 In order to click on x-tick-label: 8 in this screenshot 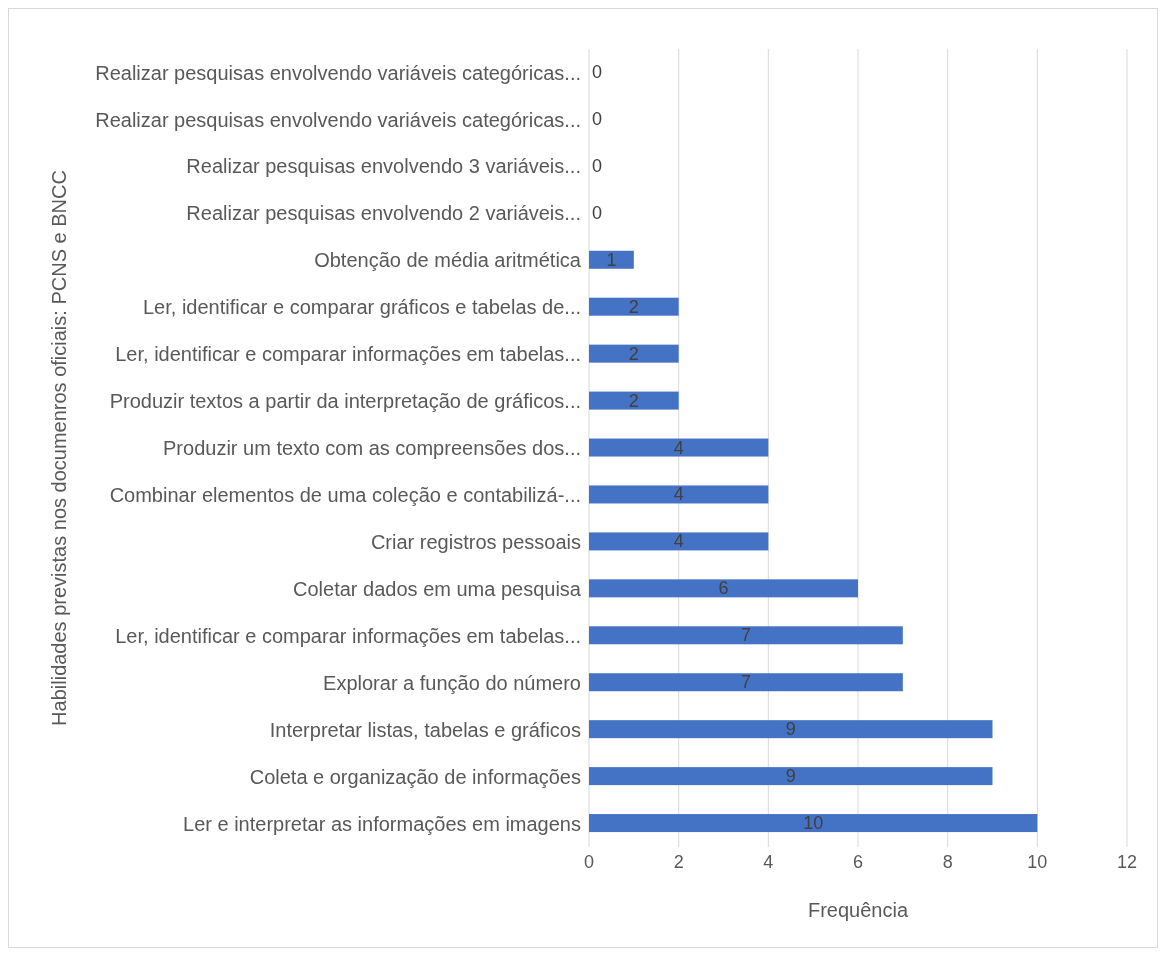, I will do `click(947, 861)`.